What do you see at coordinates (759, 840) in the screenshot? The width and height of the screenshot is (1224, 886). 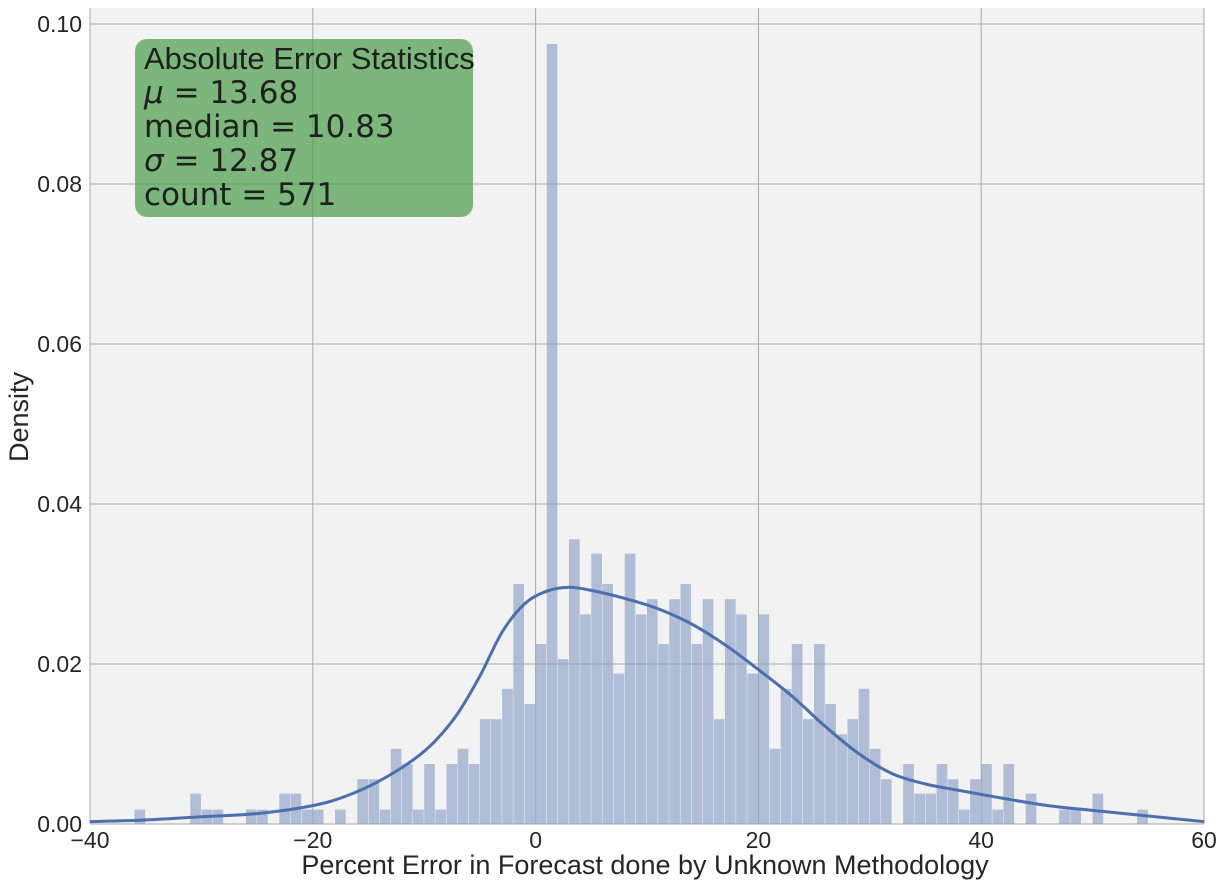 I see `x-tick-label: 20` at bounding box center [759, 840].